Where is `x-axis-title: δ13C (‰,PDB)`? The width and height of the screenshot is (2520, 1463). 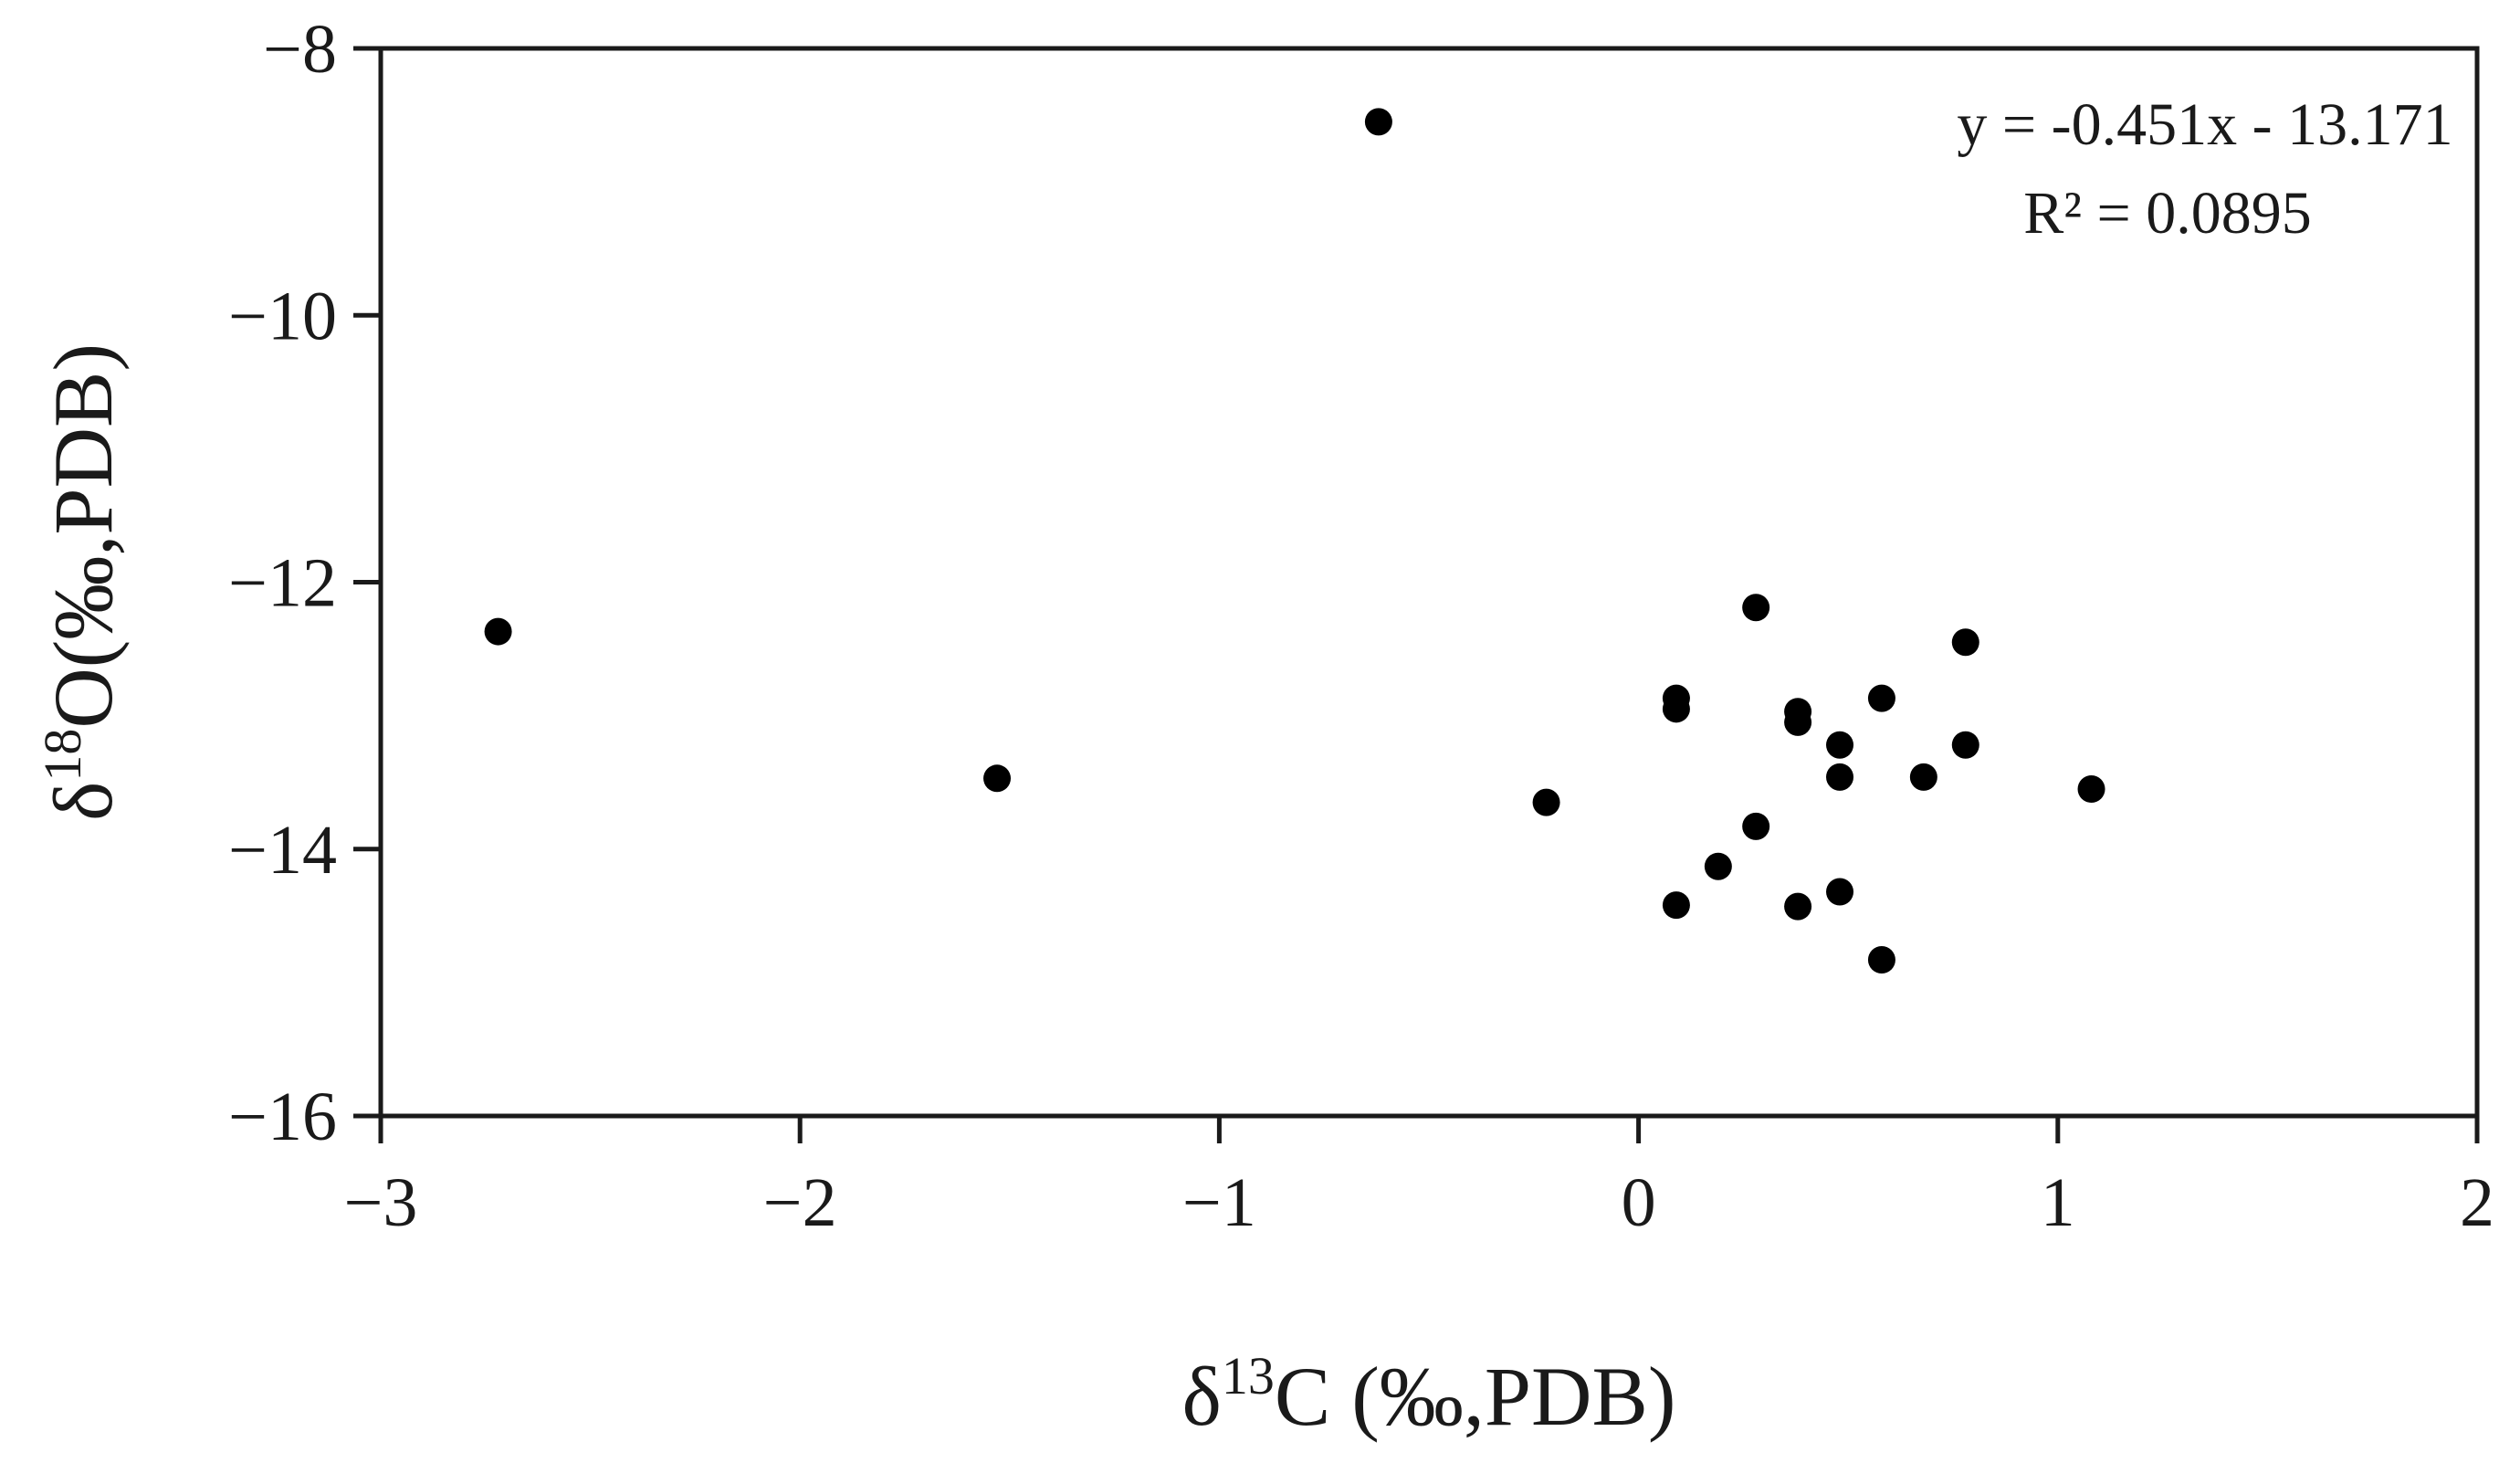 x-axis-title: δ13C (‰,PDB) is located at coordinates (1429, 1394).